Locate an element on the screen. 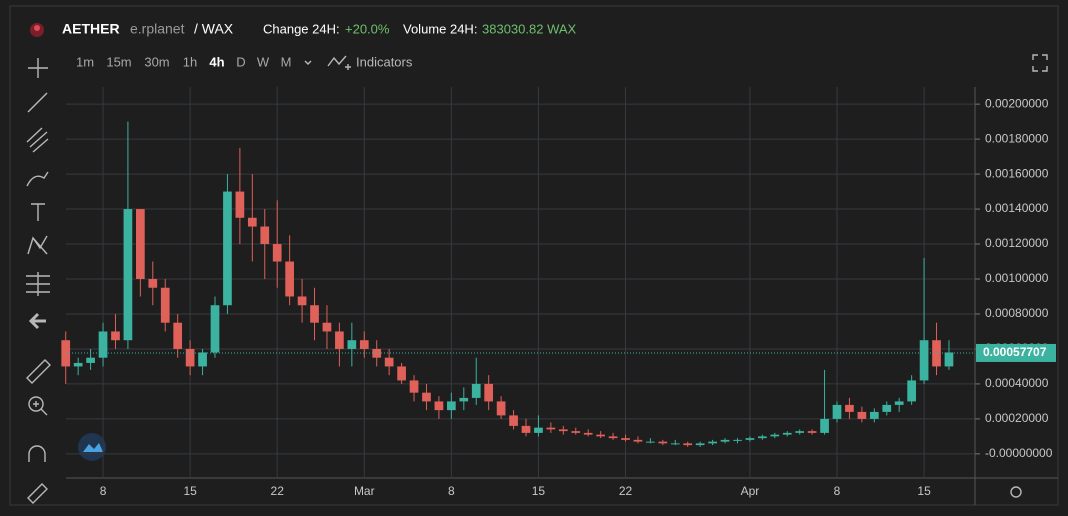  last-price-tag is located at coordinates (1016, 352).